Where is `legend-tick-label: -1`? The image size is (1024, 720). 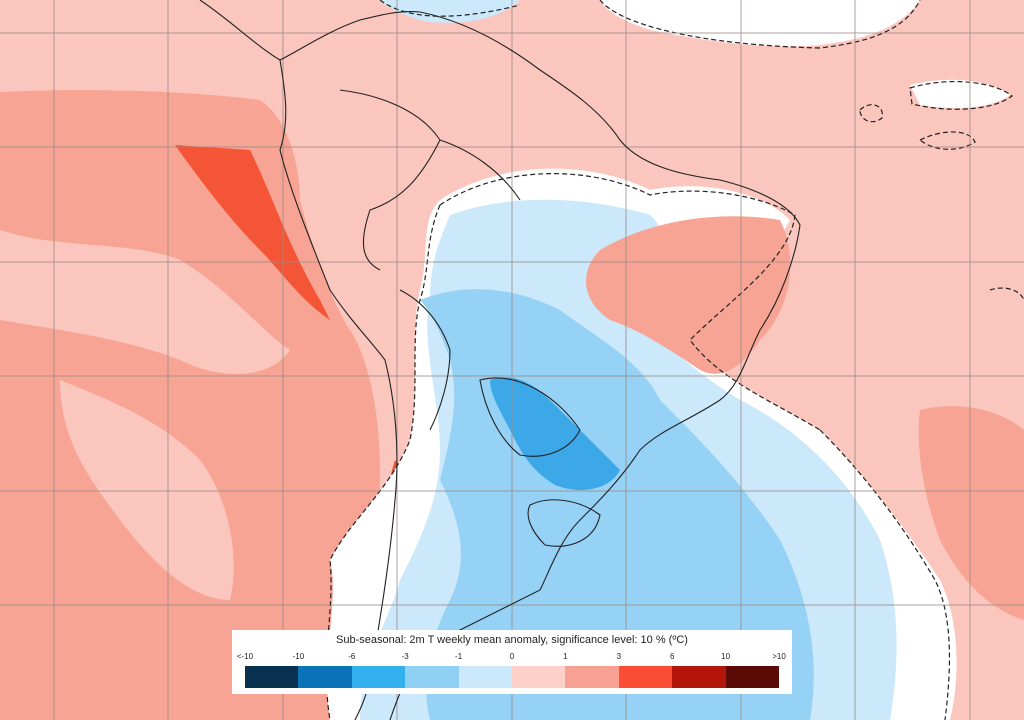 legend-tick-label: -1 is located at coordinates (459, 656).